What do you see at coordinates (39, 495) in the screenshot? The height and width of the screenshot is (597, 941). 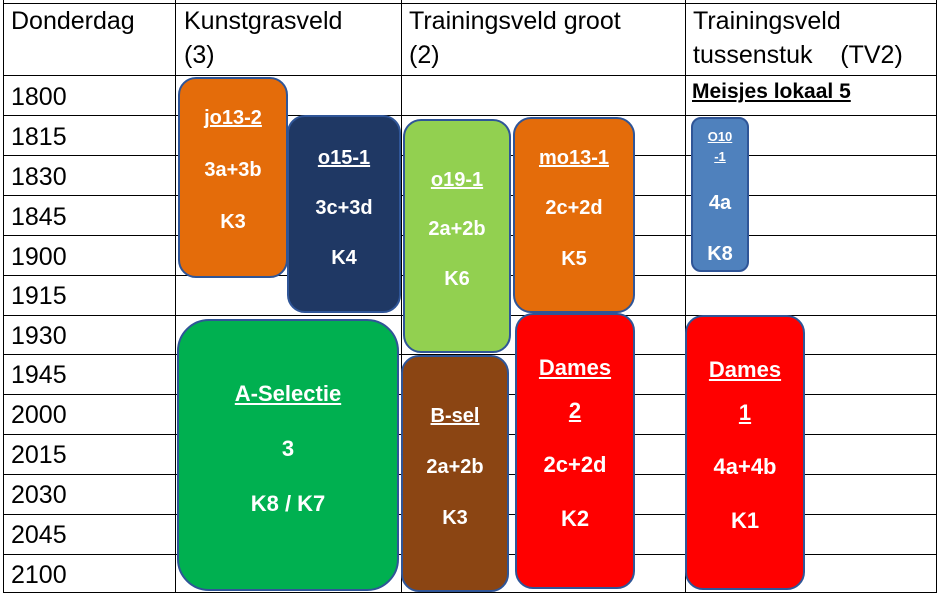 I see `time-slot: 2030` at bounding box center [39, 495].